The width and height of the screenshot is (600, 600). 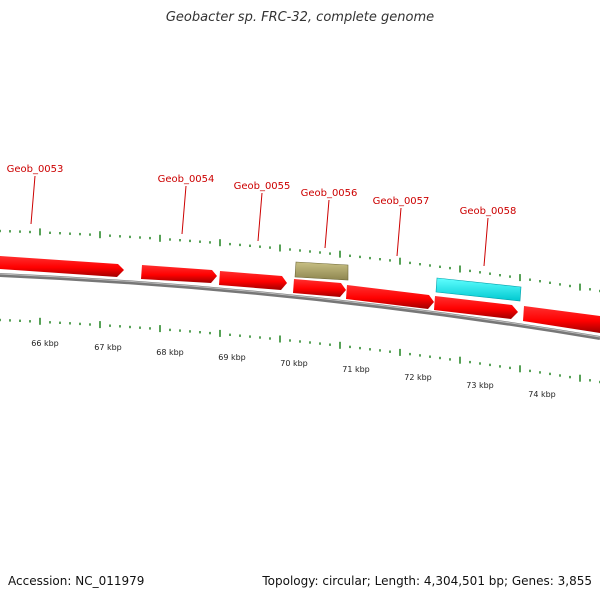 What do you see at coordinates (418, 377) in the screenshot?
I see `scale-label-72kbp: 72 kbp` at bounding box center [418, 377].